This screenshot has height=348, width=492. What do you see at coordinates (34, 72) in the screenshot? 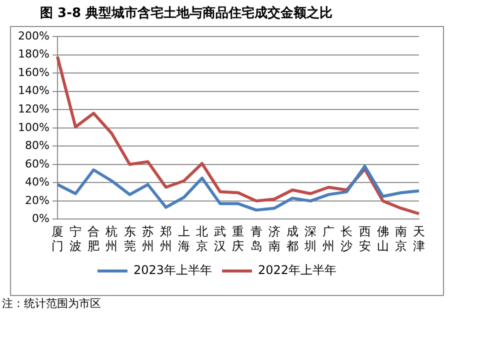
I see `y-tick-label: 160%` at bounding box center [34, 72].